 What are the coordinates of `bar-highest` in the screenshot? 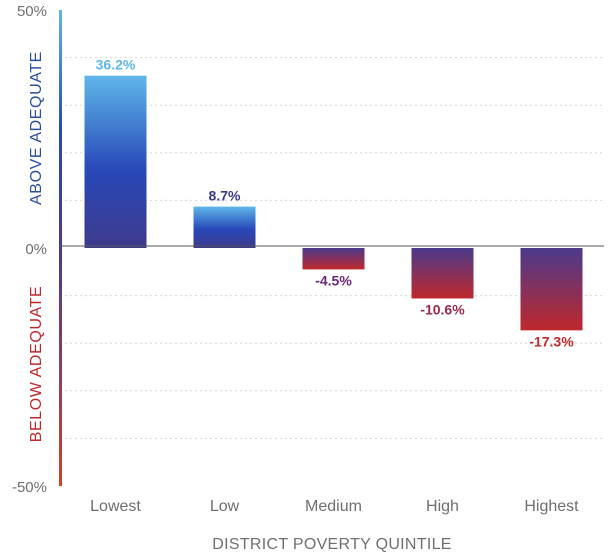 It's located at (551, 289).